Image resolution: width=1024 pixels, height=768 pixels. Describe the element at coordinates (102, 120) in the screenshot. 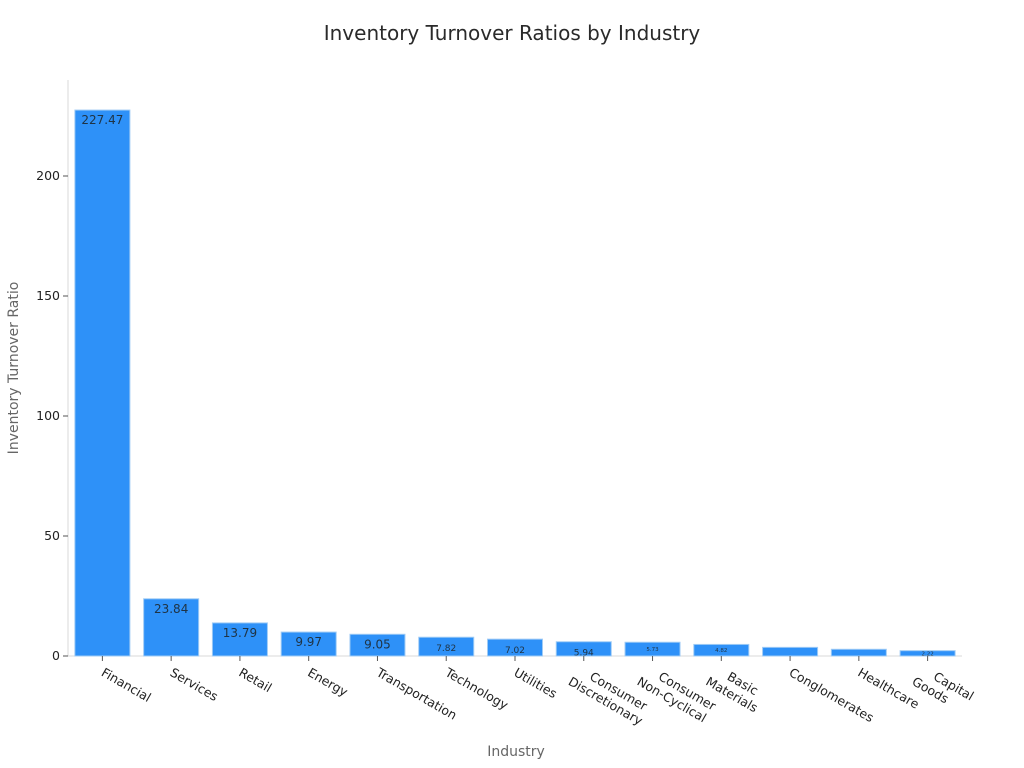

I see `bar-value-label: 227.47` at that location.